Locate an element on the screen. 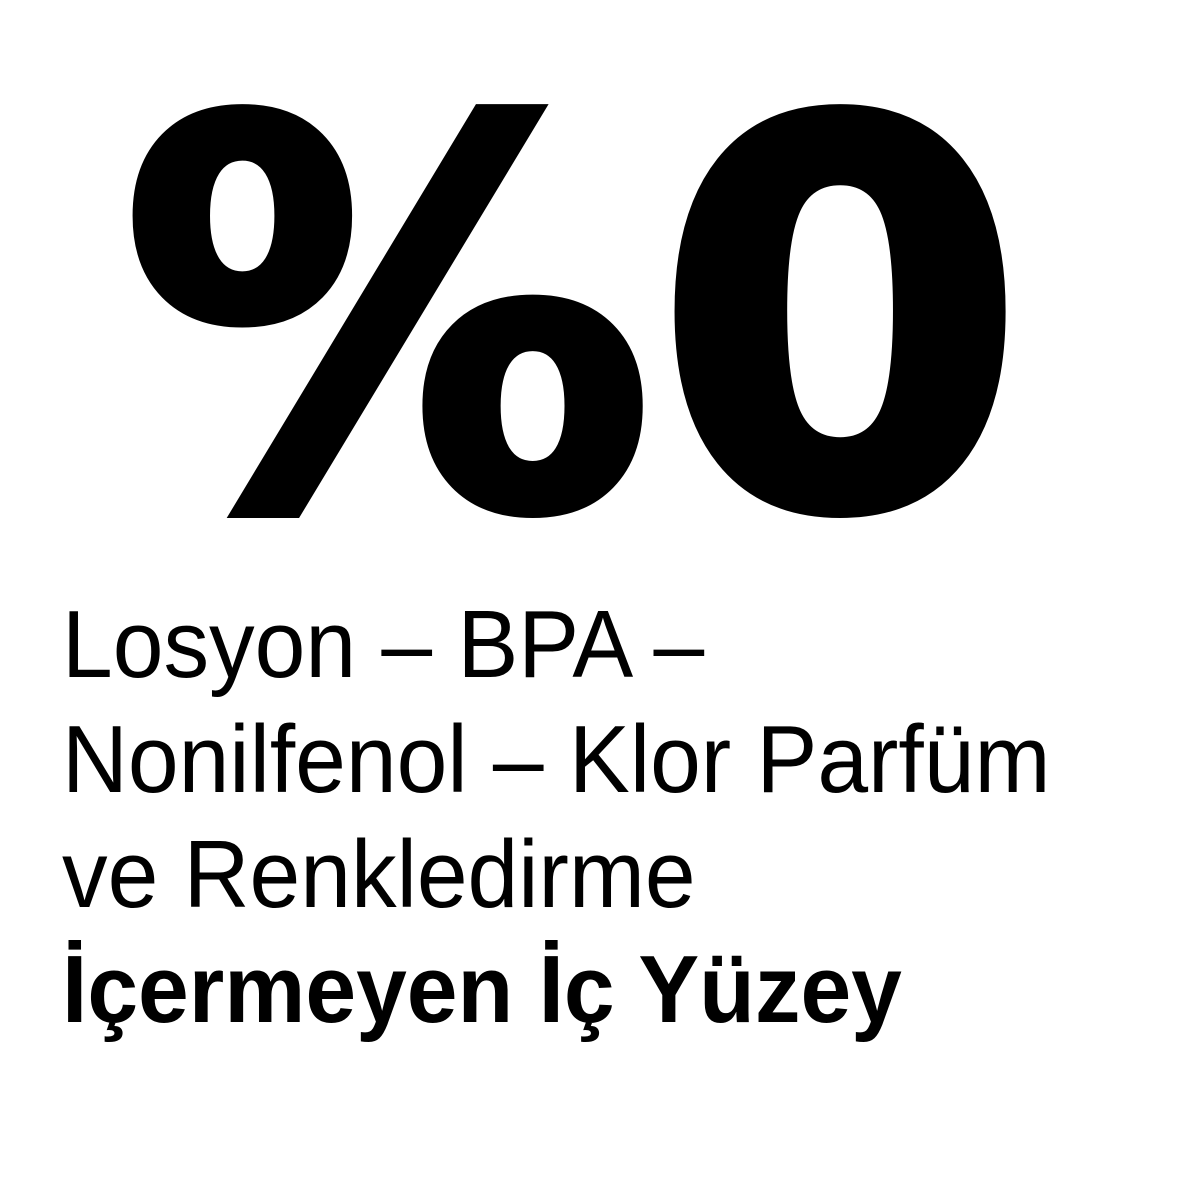  claim-line-ve-renkledirme: ve Renkledirme is located at coordinates (379, 874).